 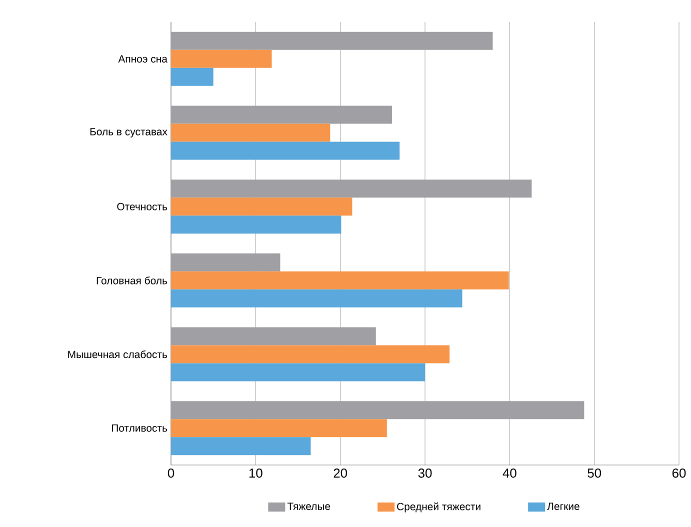 What do you see at coordinates (143, 59) in the screenshot?
I see `y-tick-label: Апноэ сна` at bounding box center [143, 59].